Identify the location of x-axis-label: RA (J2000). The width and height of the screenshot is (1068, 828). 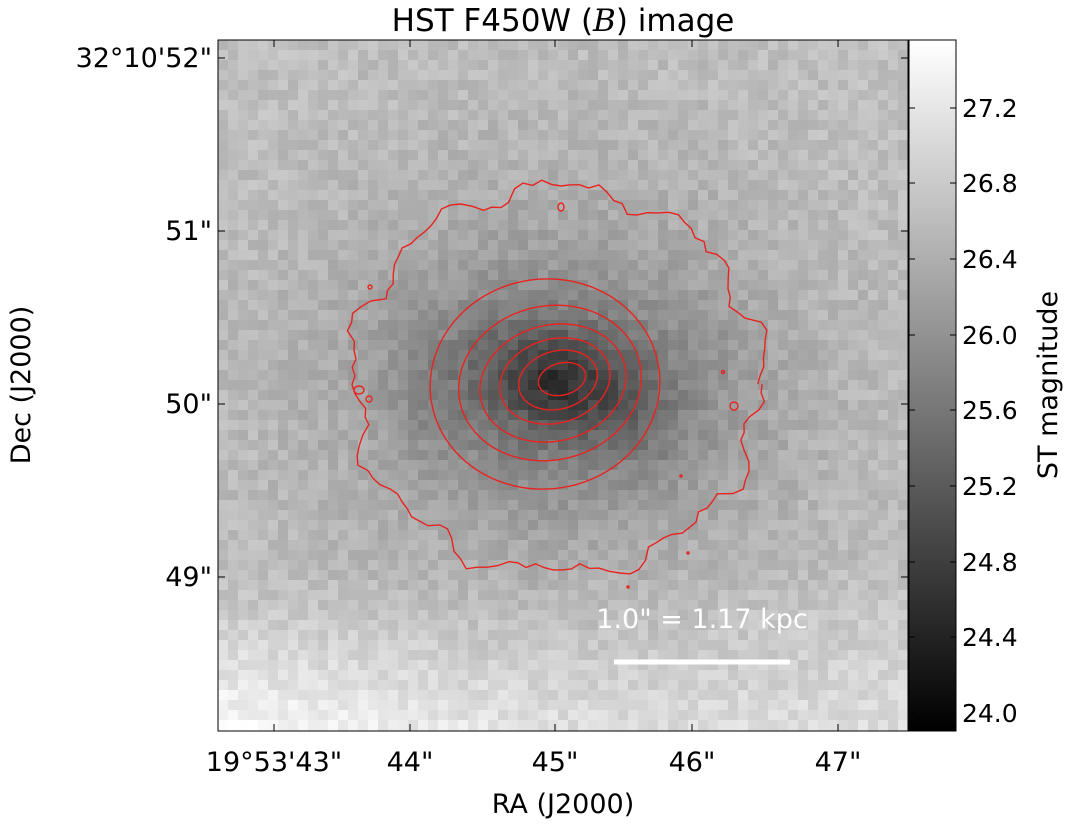
(563, 804).